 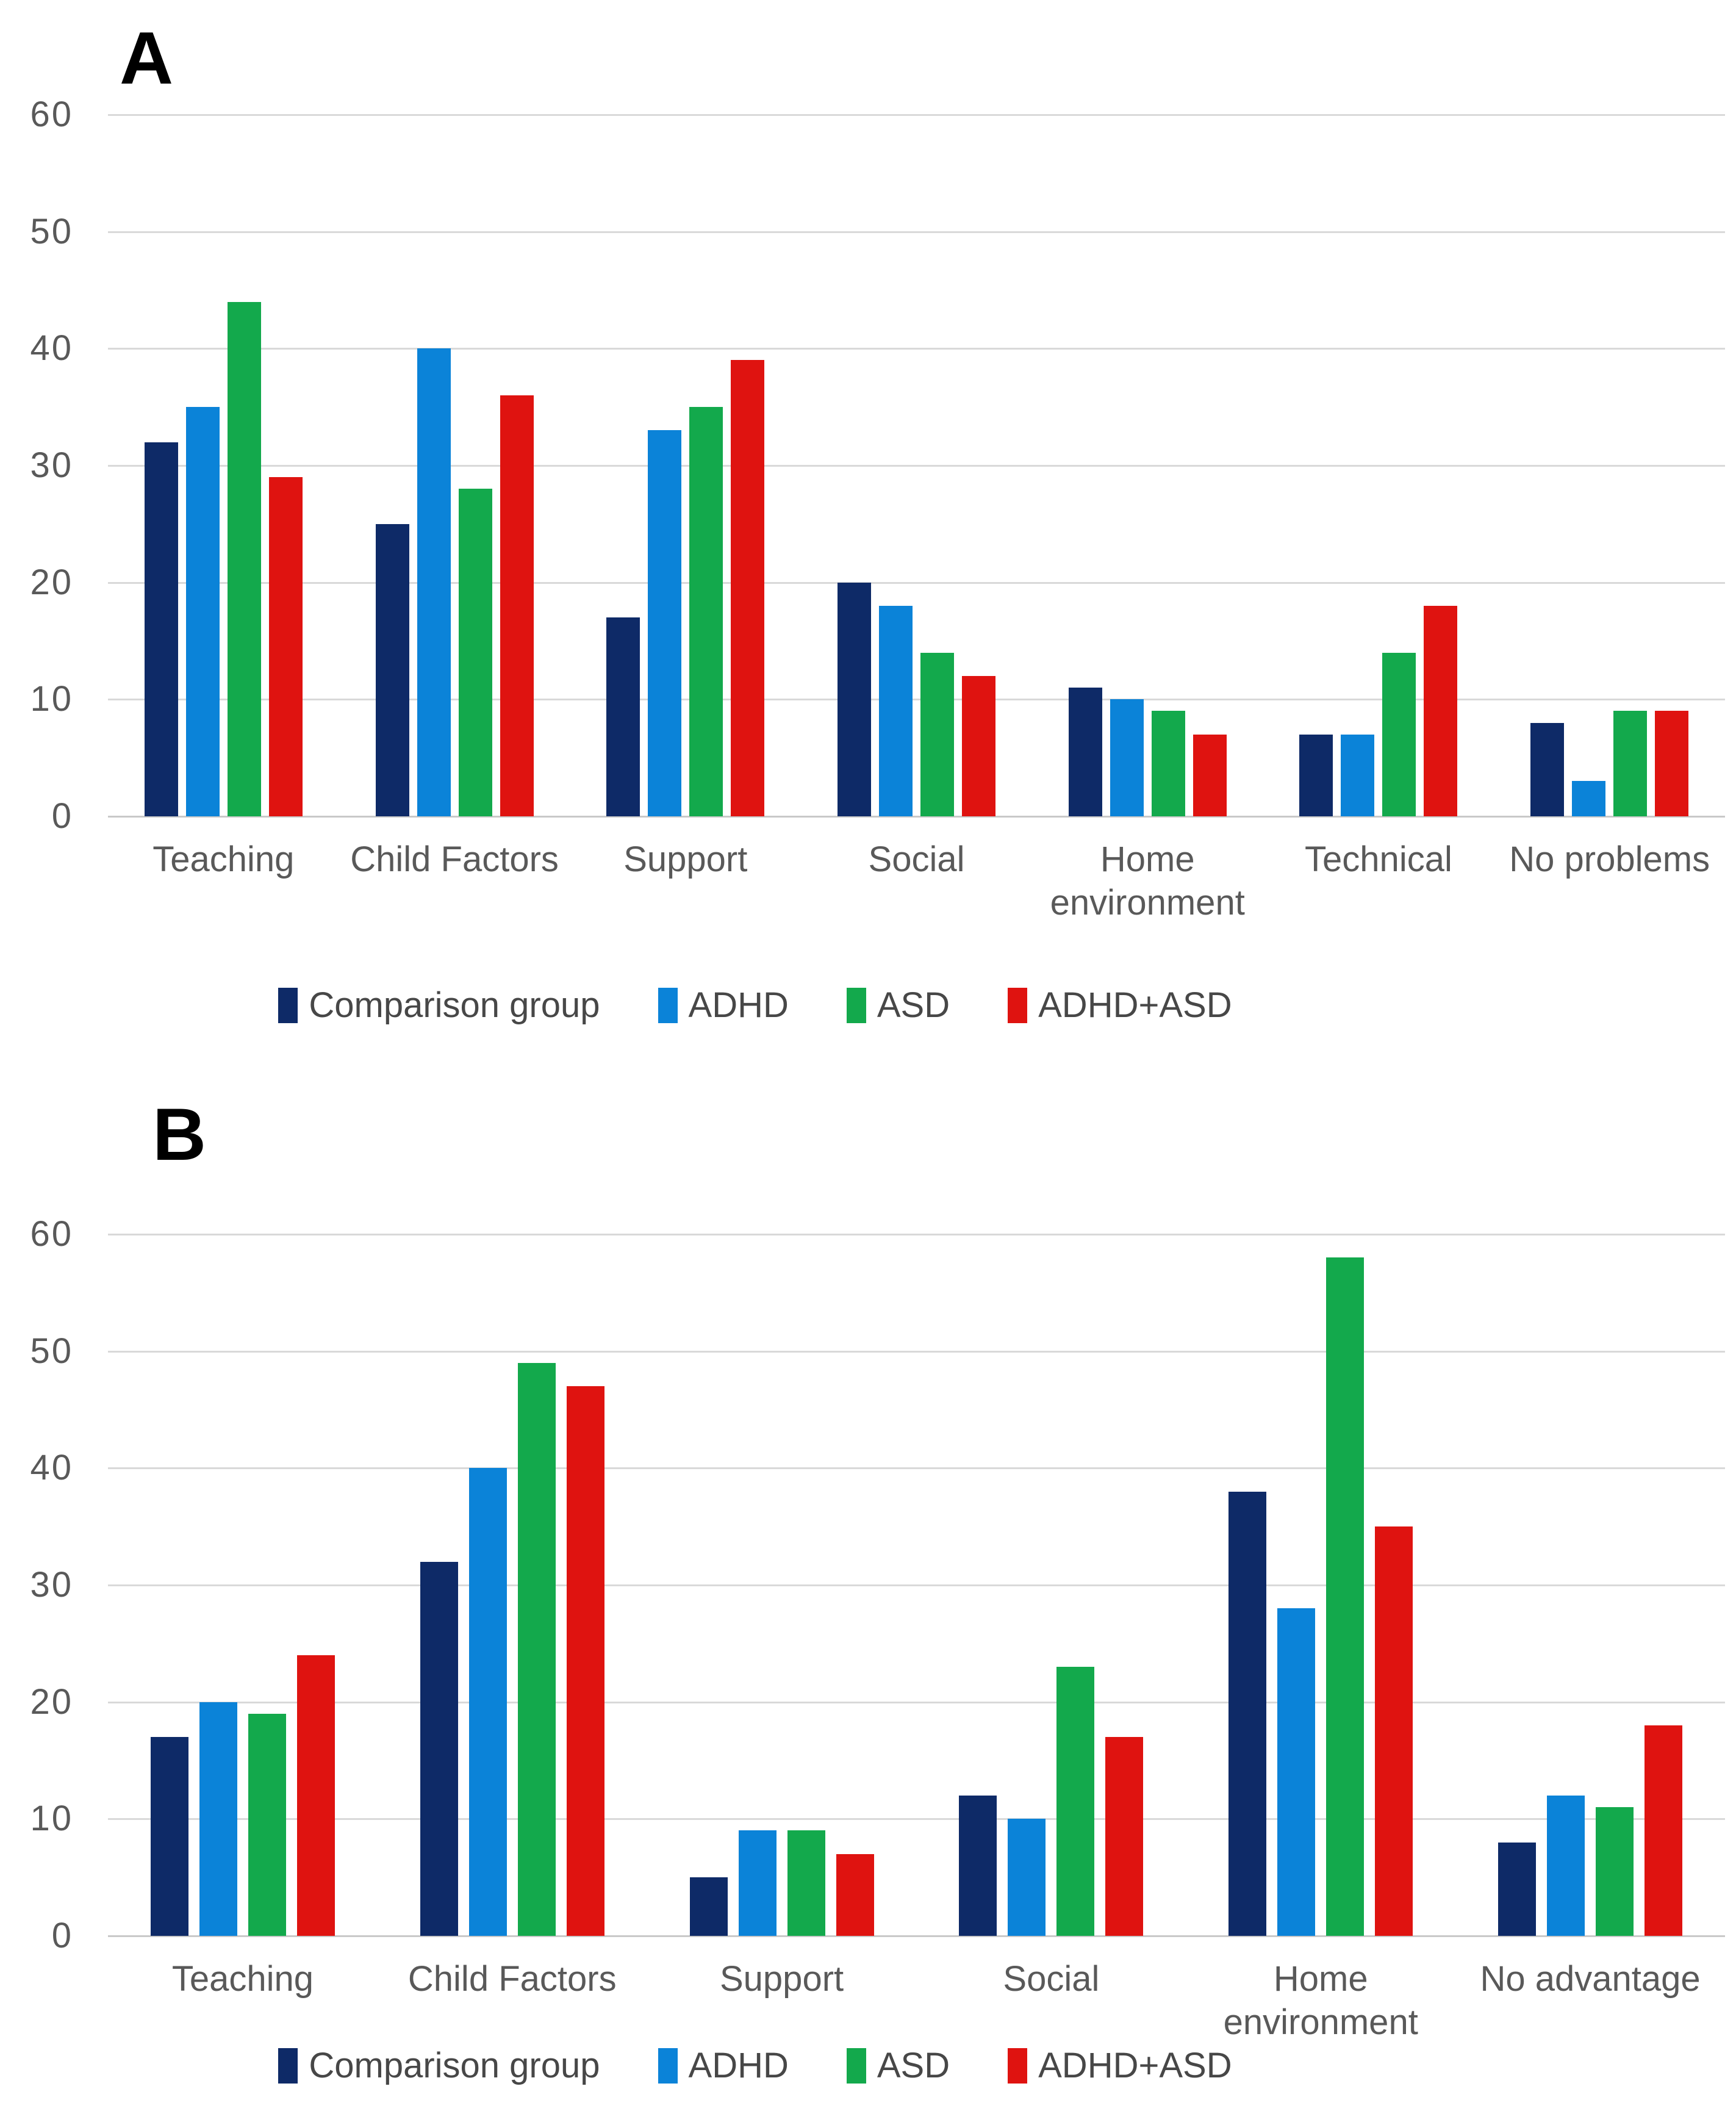 What do you see at coordinates (52, 1351) in the screenshot?
I see `y-tick-label: 50` at bounding box center [52, 1351].